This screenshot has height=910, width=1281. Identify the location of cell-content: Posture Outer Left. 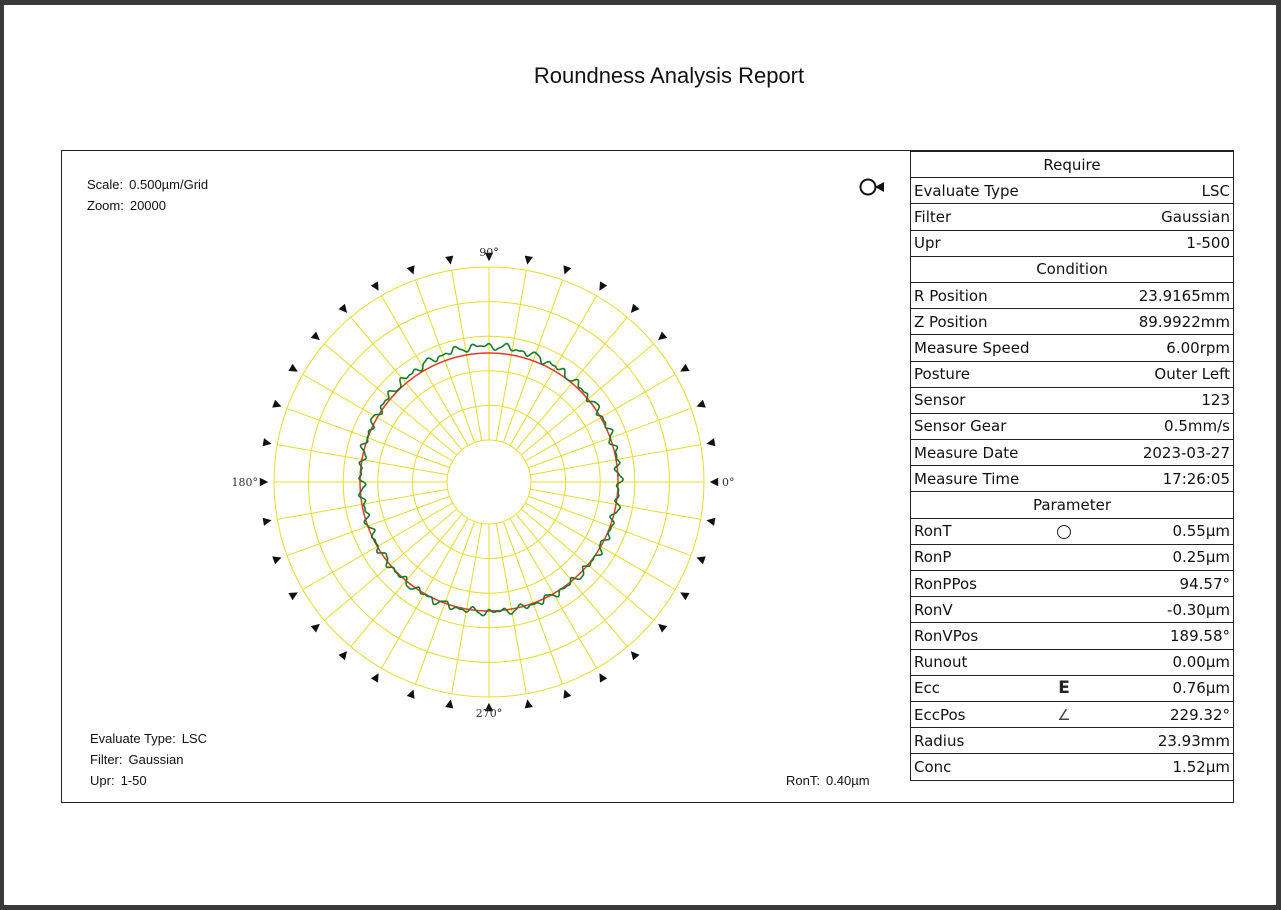
(1072, 374).